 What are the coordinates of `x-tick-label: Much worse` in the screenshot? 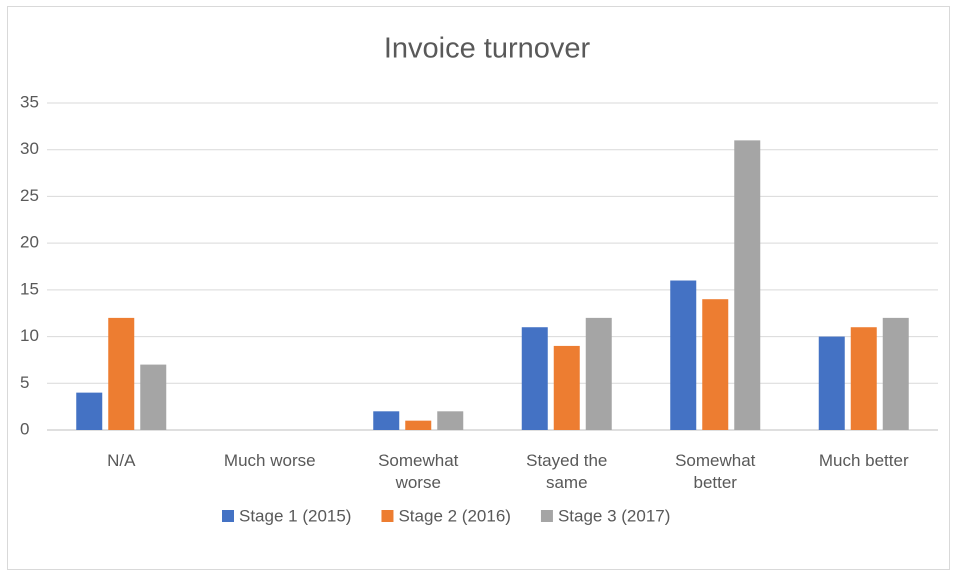 It's located at (269, 460).